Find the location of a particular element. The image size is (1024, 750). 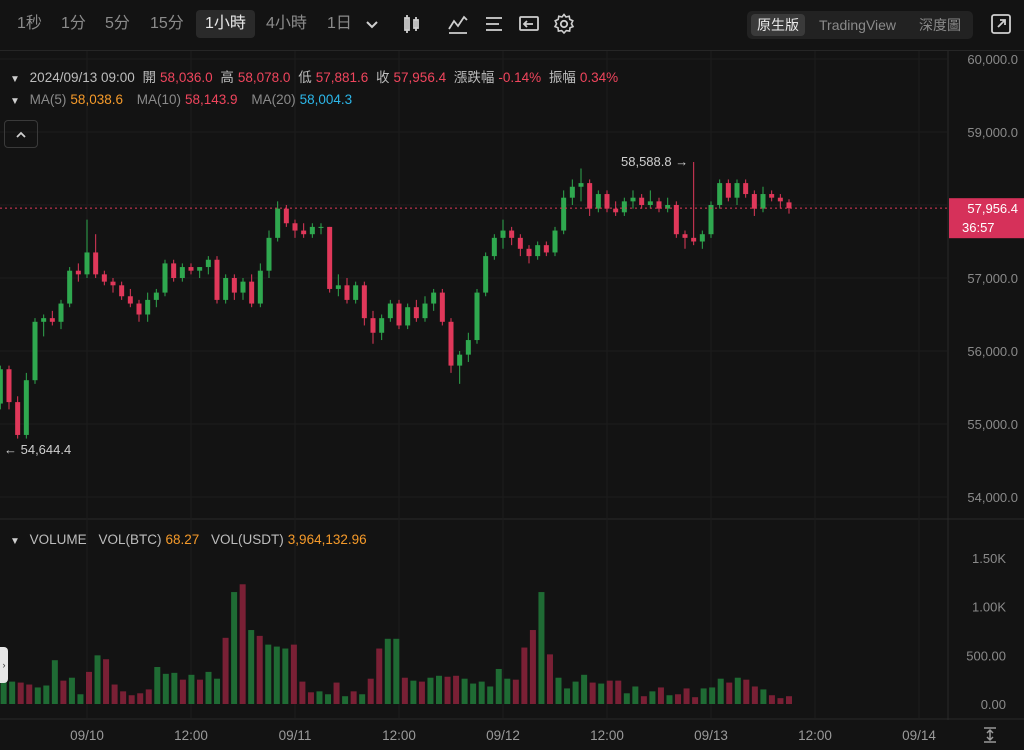

time-tick-label: 12:00 is located at coordinates (191, 735).